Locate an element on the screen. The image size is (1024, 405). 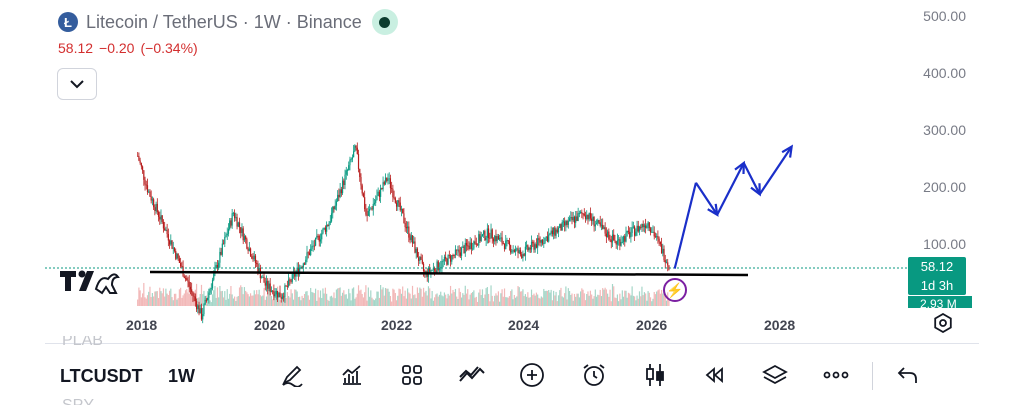
settings-icon is located at coordinates (943, 325).